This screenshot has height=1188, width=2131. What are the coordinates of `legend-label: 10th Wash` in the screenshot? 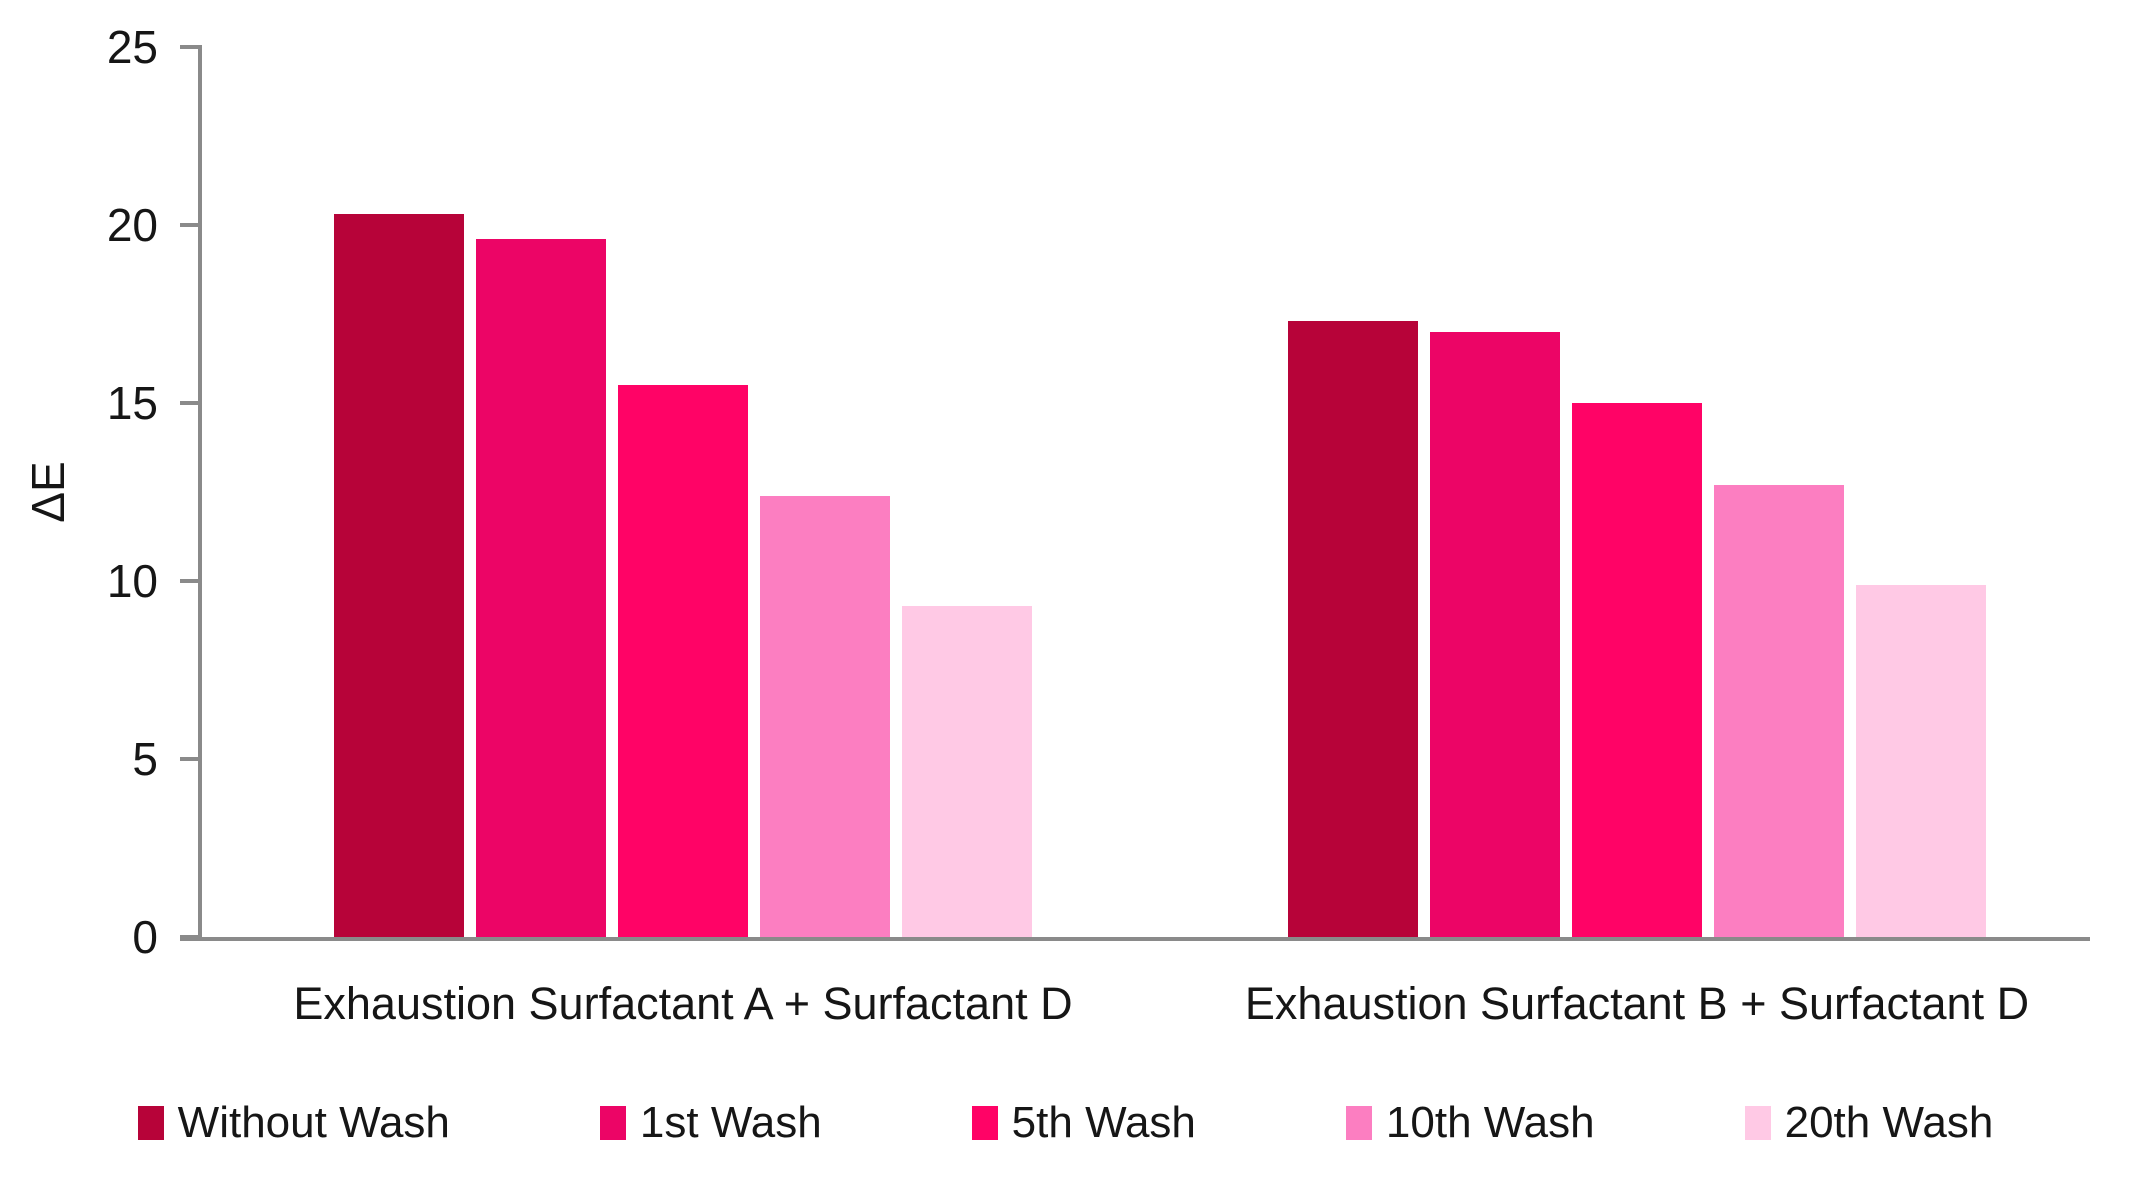 It's located at (1490, 1122).